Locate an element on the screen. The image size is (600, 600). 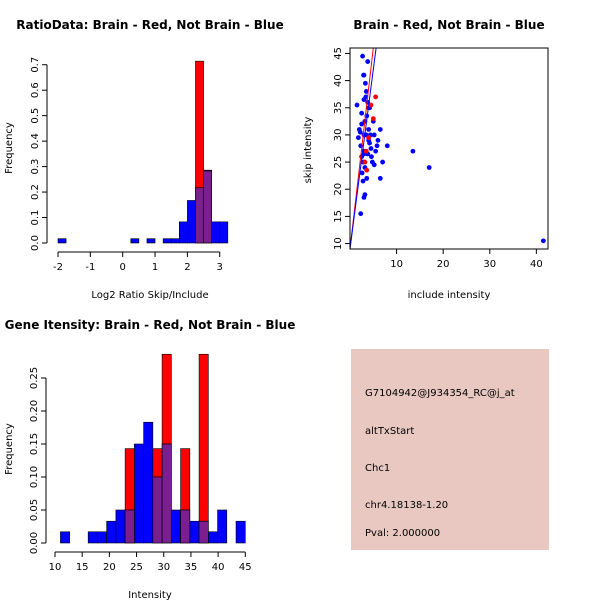
ratio-histogram-title: RatioData: Brain - Red, Not Brain - Blue is located at coordinates (149, 25).